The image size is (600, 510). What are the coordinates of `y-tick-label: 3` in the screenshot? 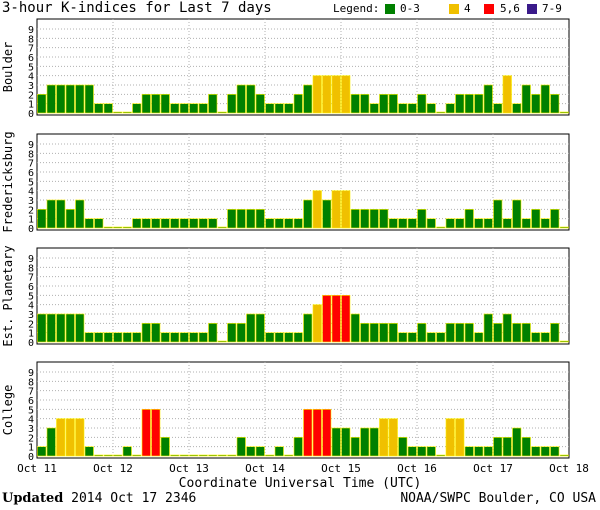 It's located at (31, 315).